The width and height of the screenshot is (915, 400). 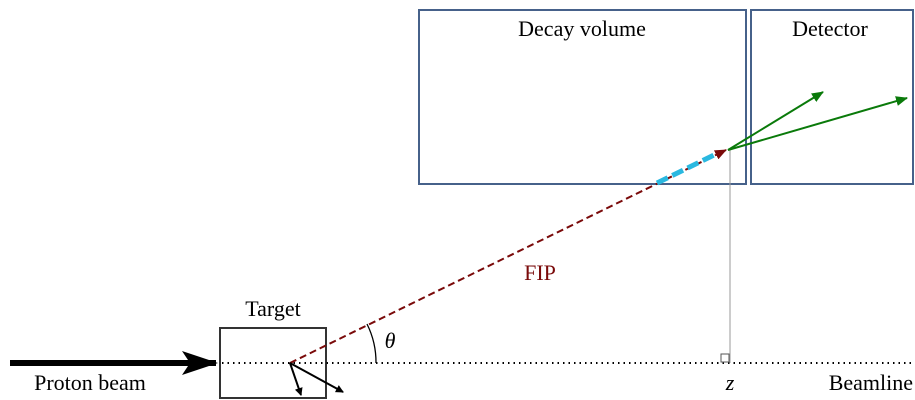 I want to click on theta-label: θ, so click(x=390, y=340).